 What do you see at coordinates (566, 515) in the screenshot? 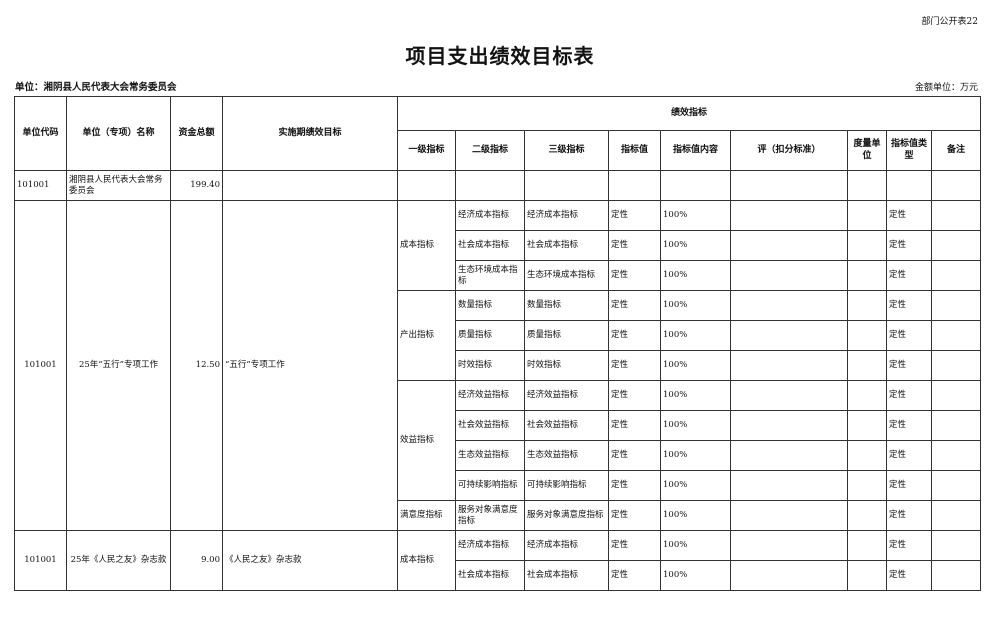
I see `cell-level3: 服务对象满意度指标` at bounding box center [566, 515].